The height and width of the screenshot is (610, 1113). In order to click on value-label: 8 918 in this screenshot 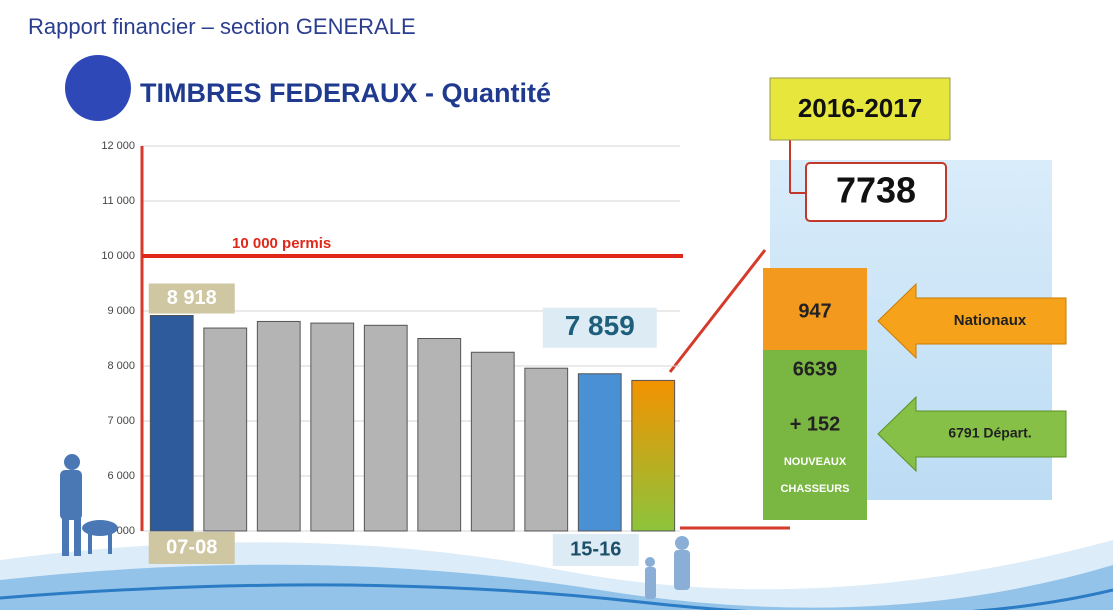, I will do `click(192, 298)`.